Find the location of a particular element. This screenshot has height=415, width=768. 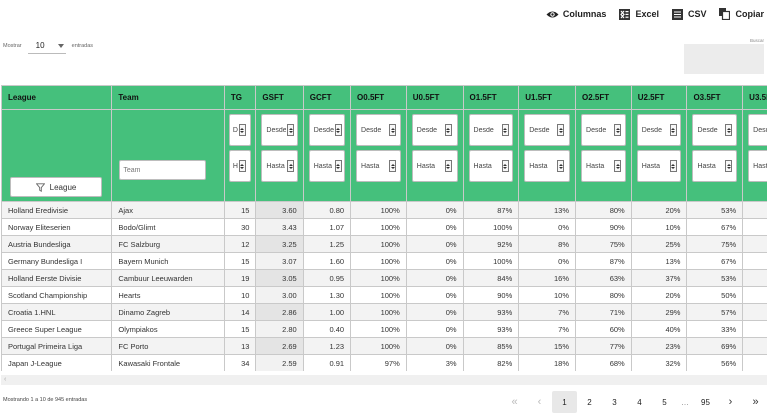

table-cell: 93% is located at coordinates (491, 329).